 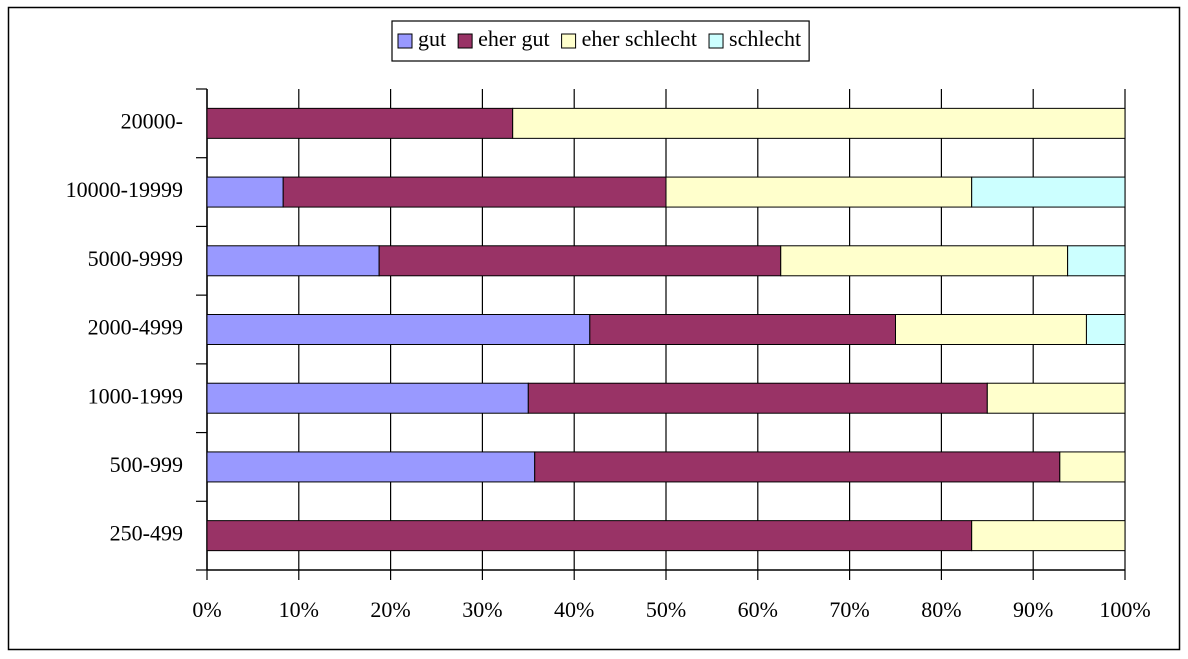 I want to click on y-tick-label: 10000-19999, so click(x=124, y=189).